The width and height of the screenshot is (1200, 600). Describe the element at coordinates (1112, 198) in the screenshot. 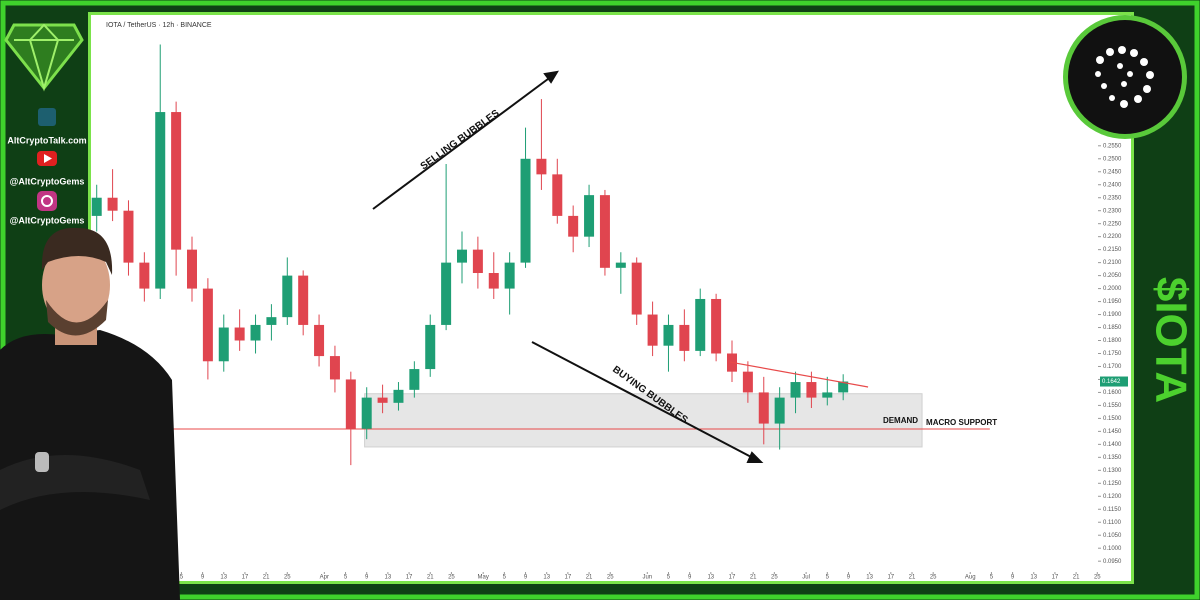

I see `y-tick-label: 0.2350` at that location.